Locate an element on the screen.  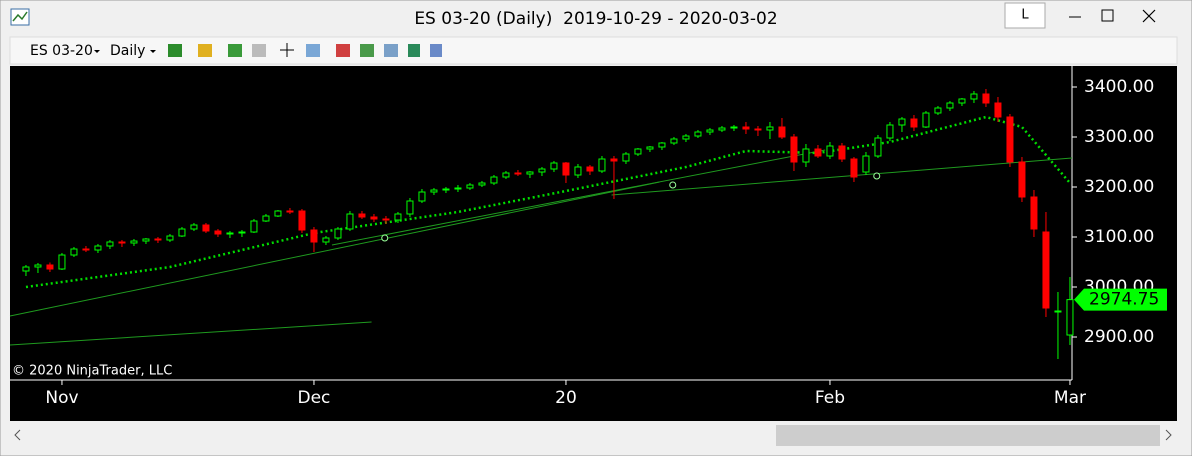
close-button is located at coordinates (1149, 16).